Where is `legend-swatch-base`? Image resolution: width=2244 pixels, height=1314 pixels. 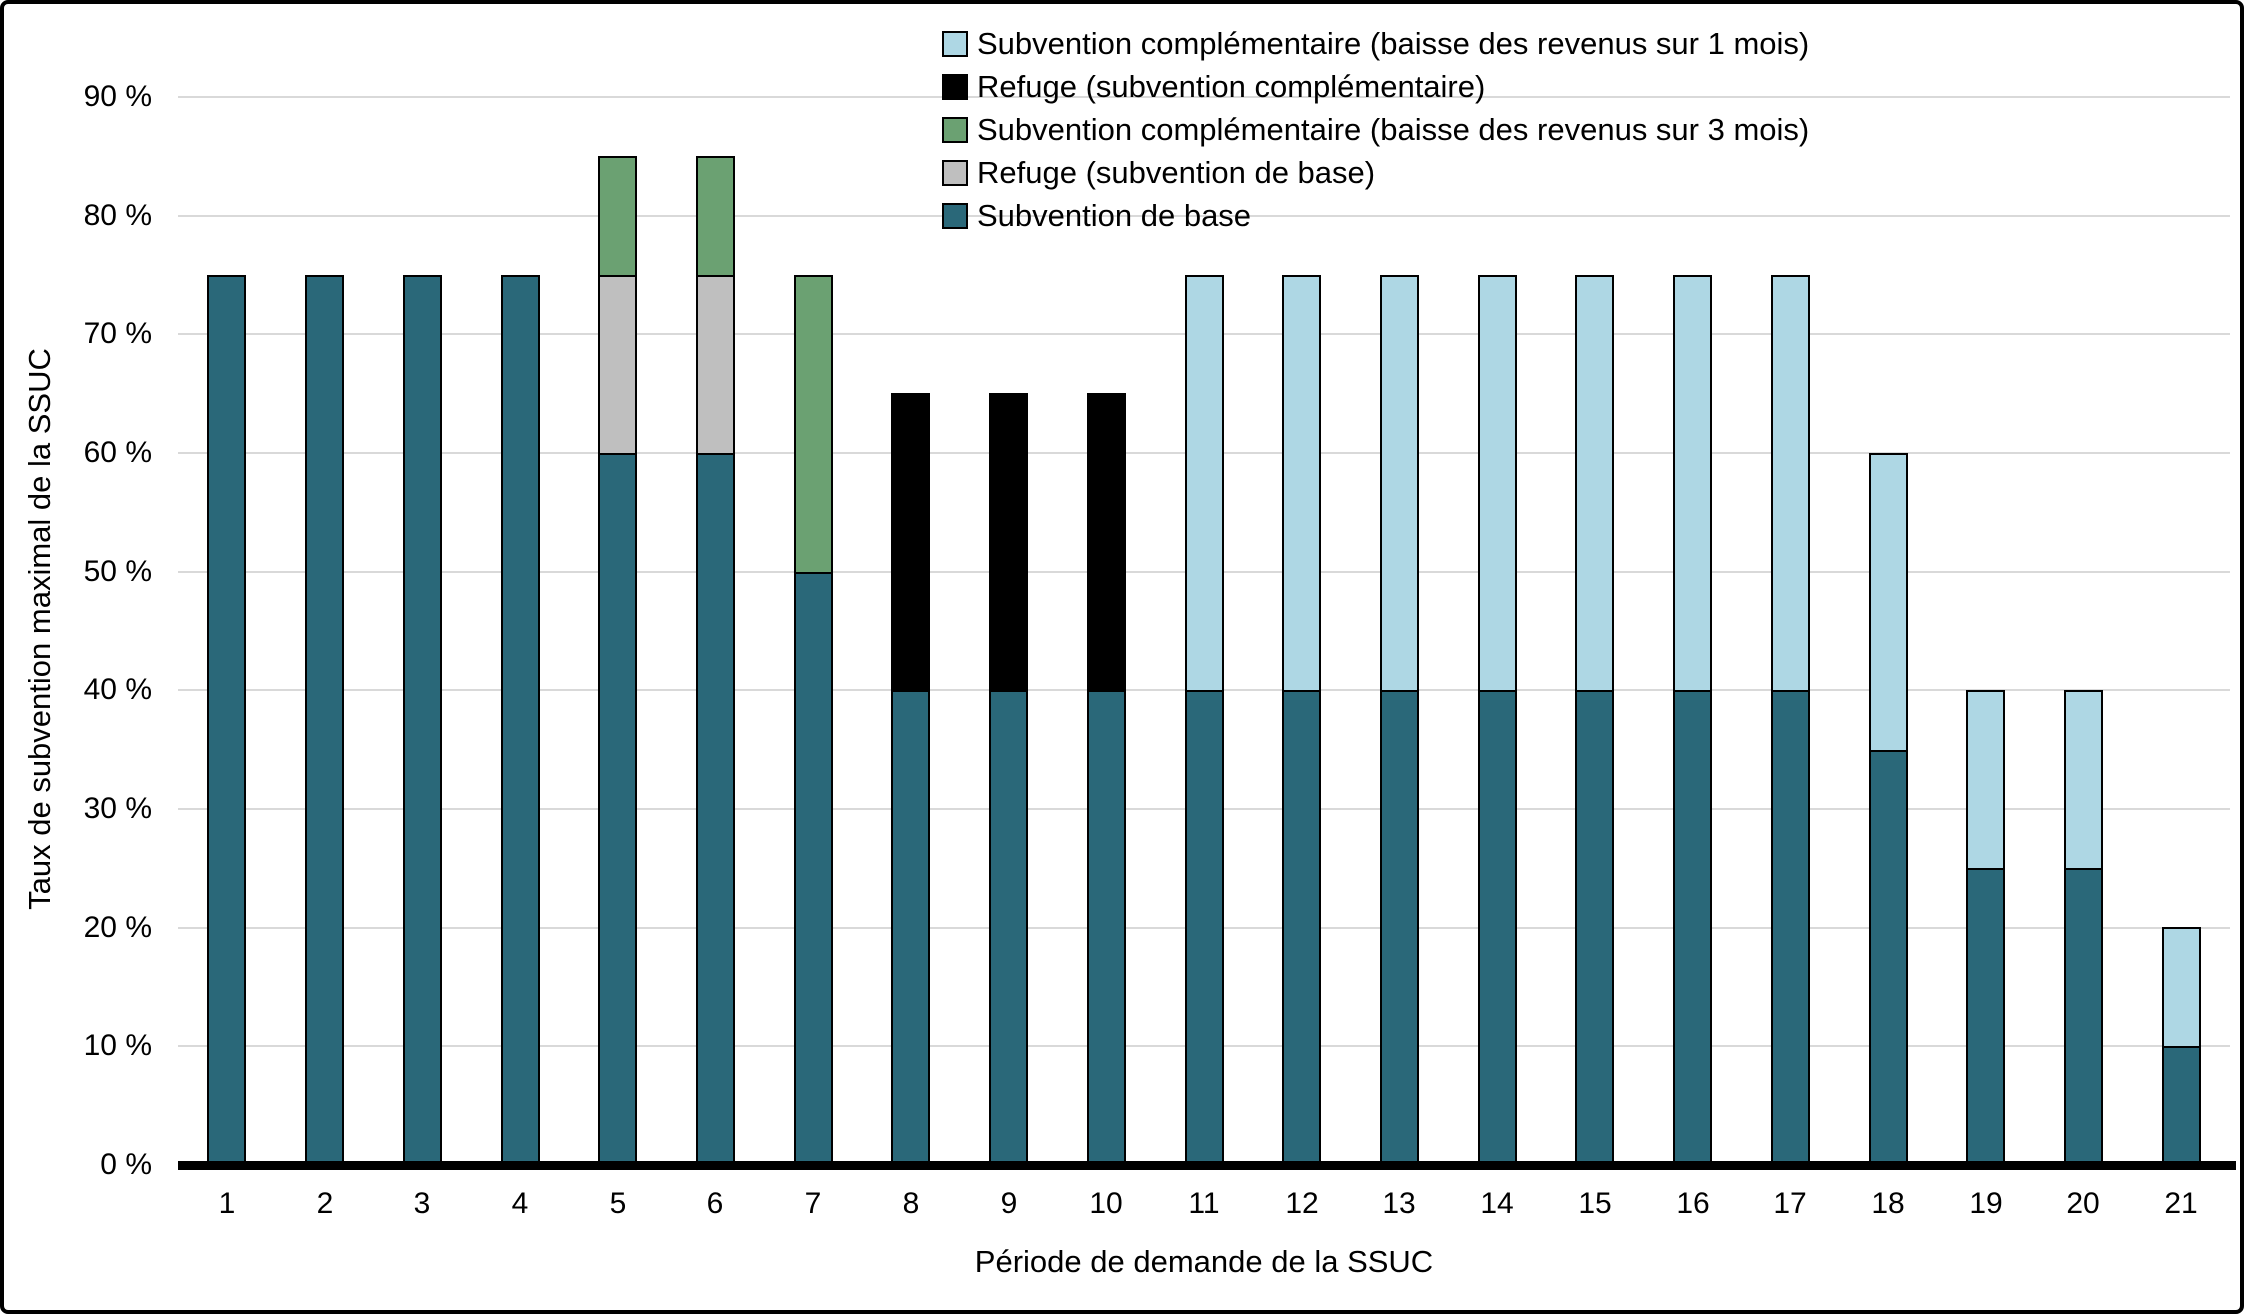
legend-swatch-base is located at coordinates (955, 215).